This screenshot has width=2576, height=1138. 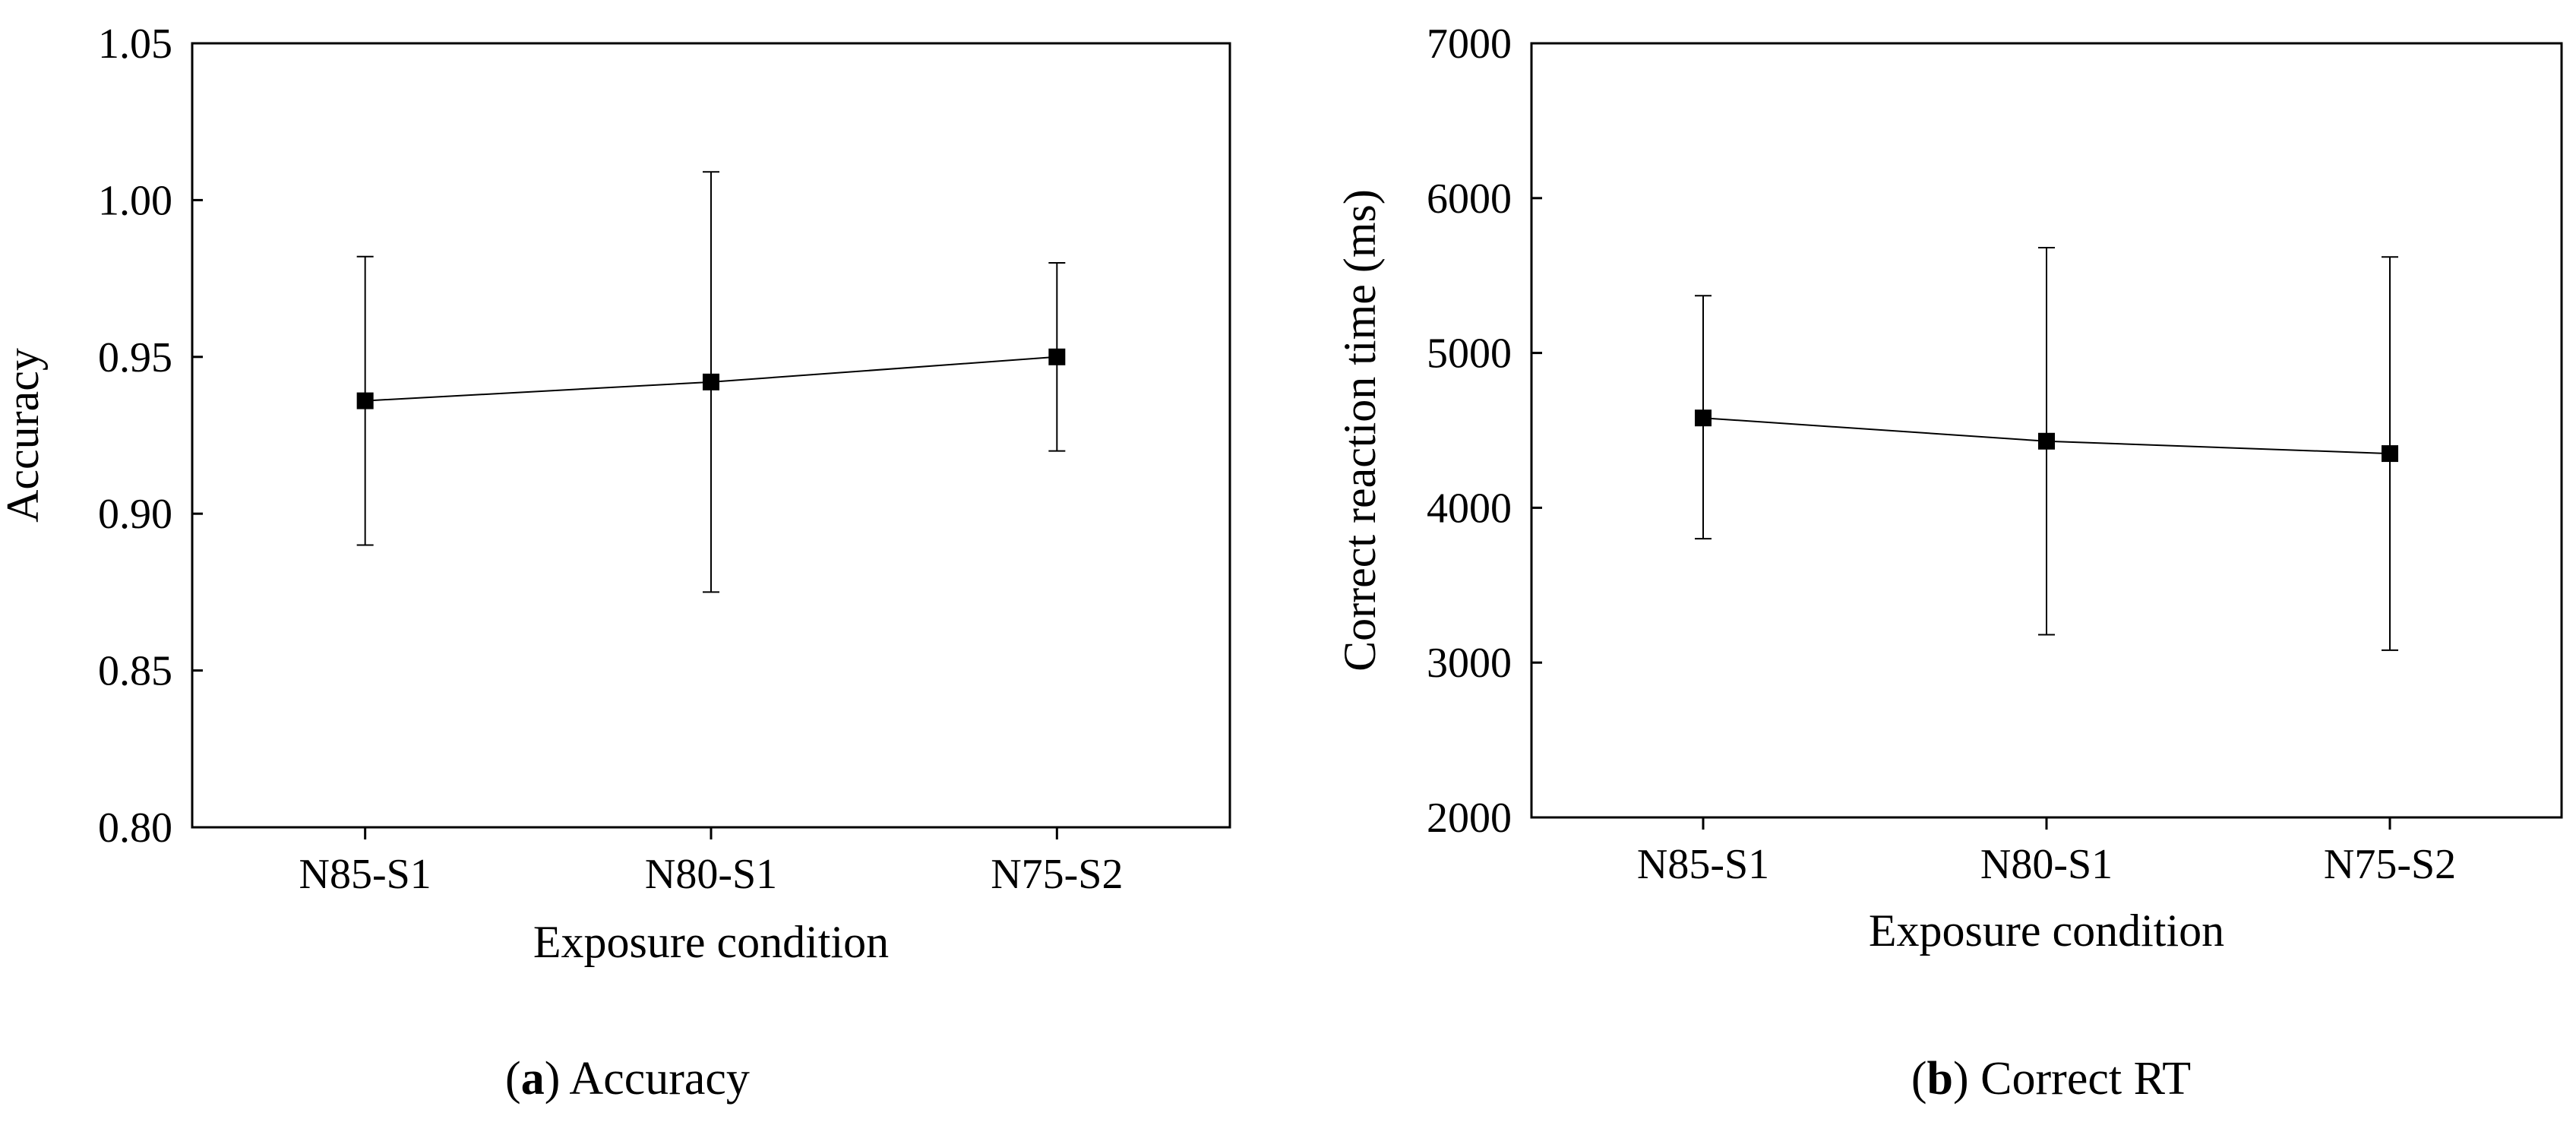 What do you see at coordinates (627, 1079) in the screenshot?
I see `figure-caption: (a) Accuracy` at bounding box center [627, 1079].